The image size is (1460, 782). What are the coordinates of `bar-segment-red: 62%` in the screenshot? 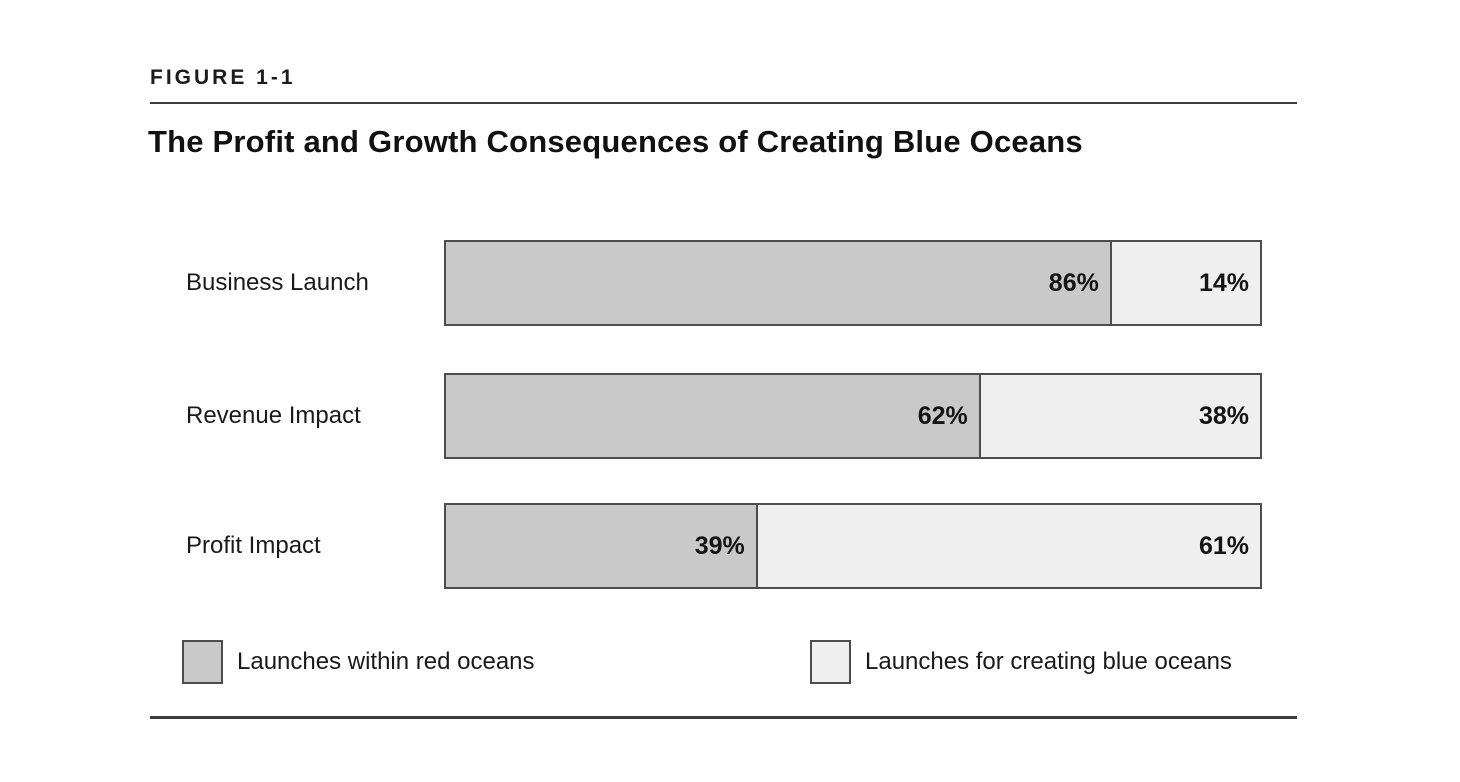 It's located at (713, 416).